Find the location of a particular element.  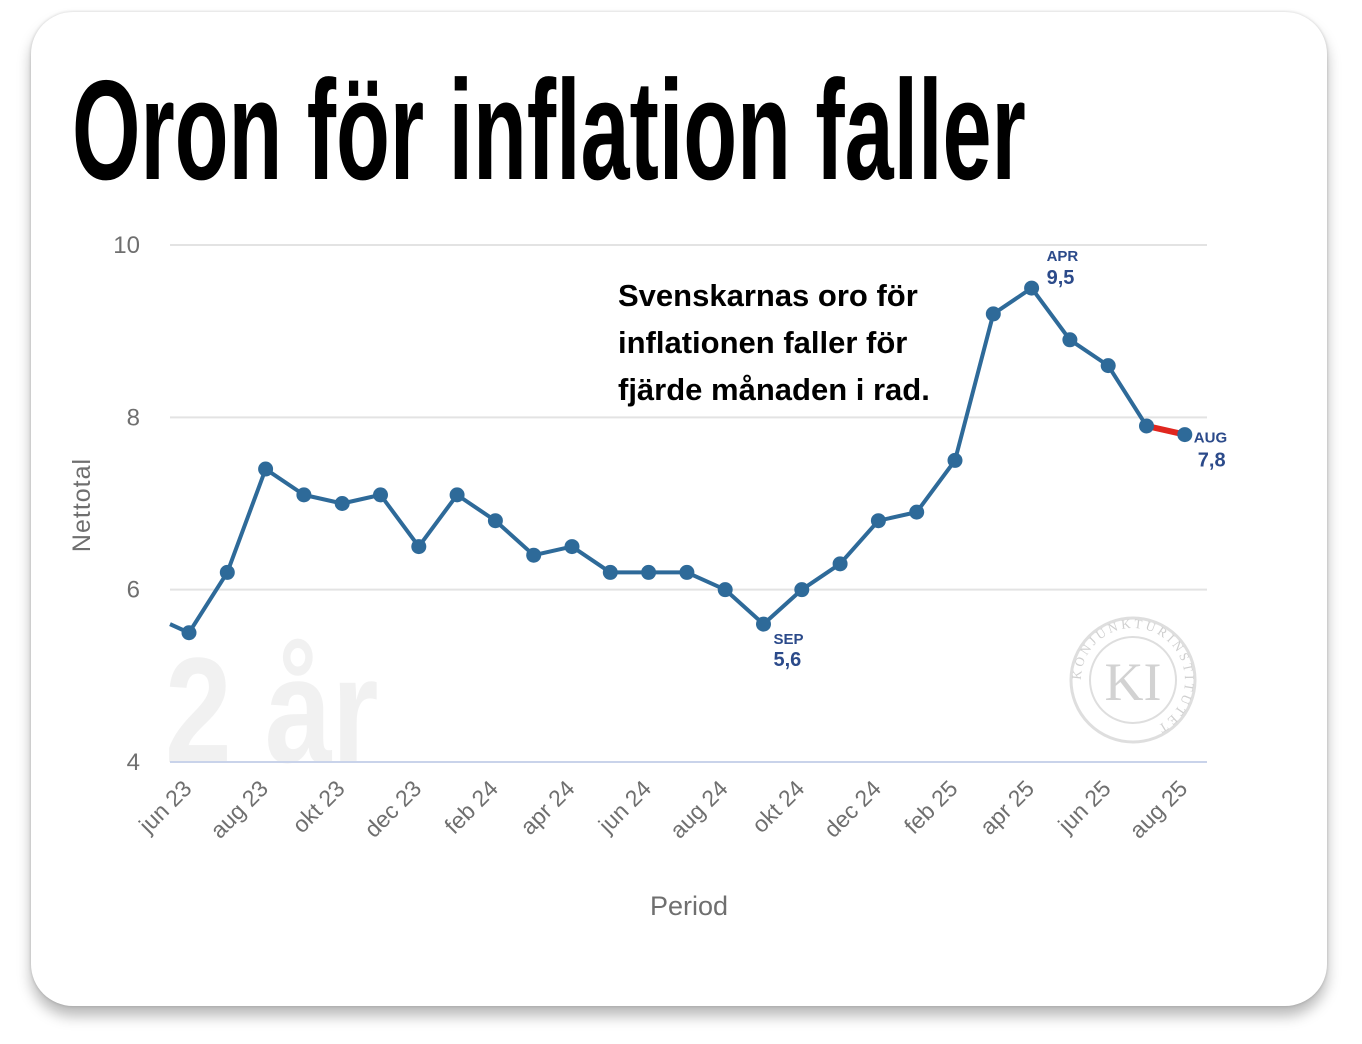

x-tick-label: aug 25 is located at coordinates (1158, 809).